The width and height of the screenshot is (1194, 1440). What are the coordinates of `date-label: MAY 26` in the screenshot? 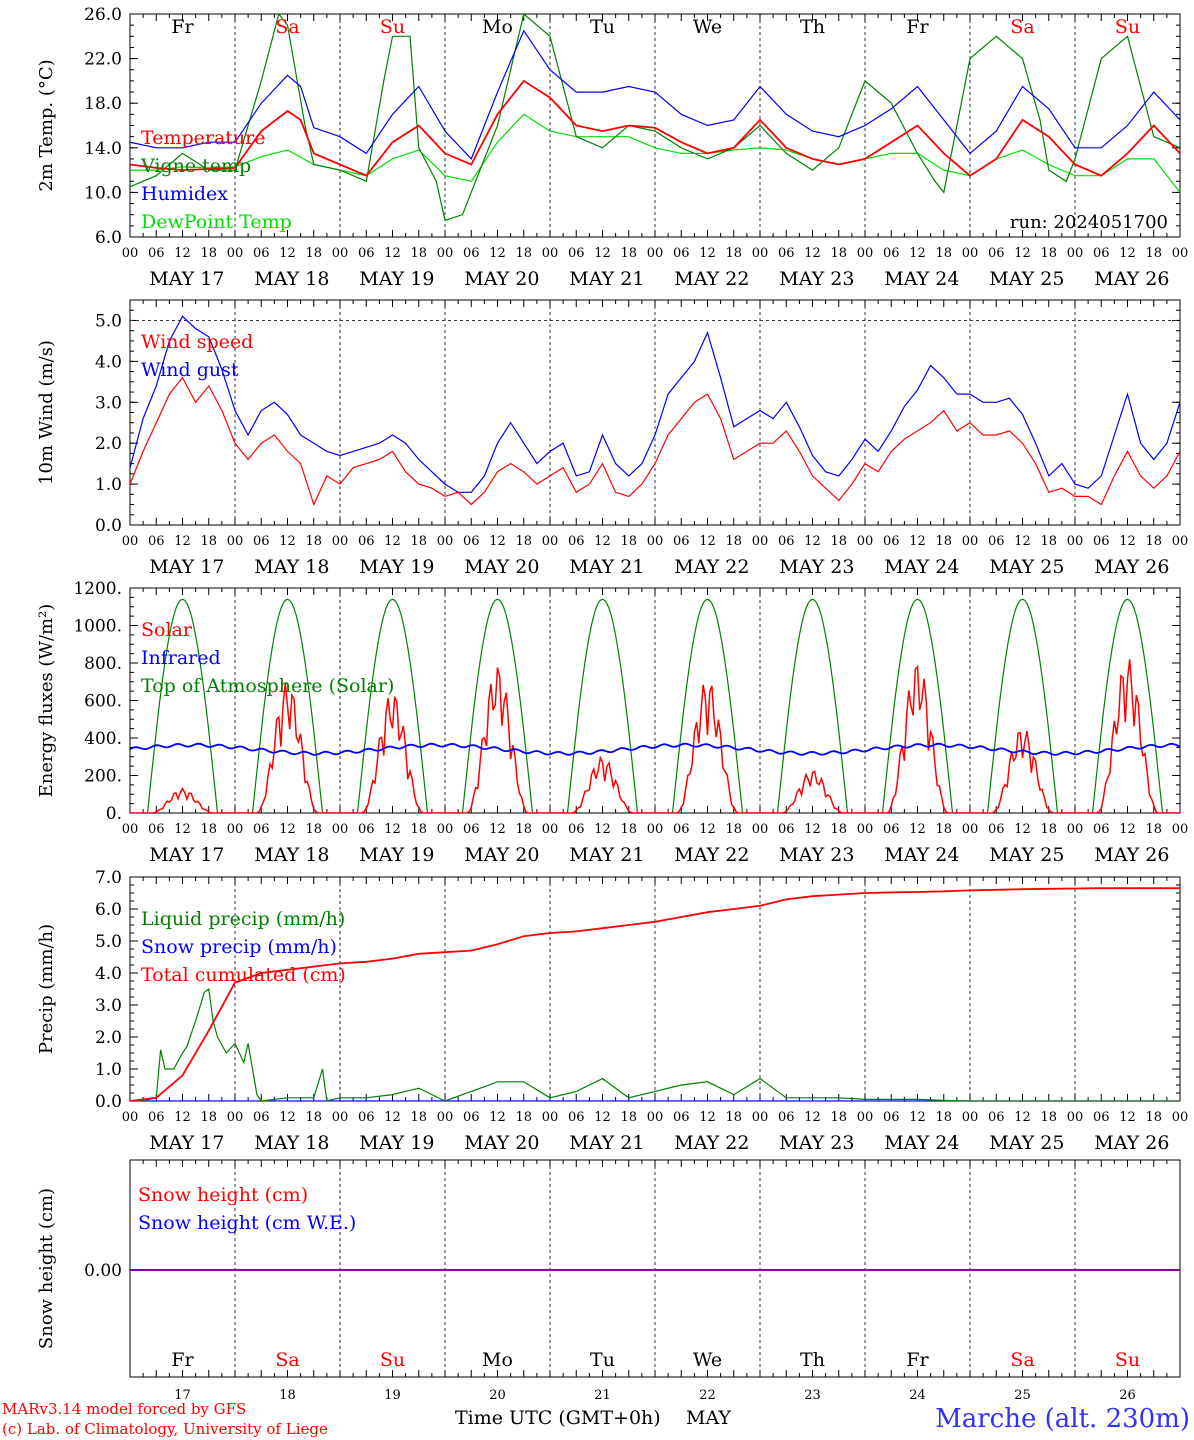 It's located at (1131, 1143).